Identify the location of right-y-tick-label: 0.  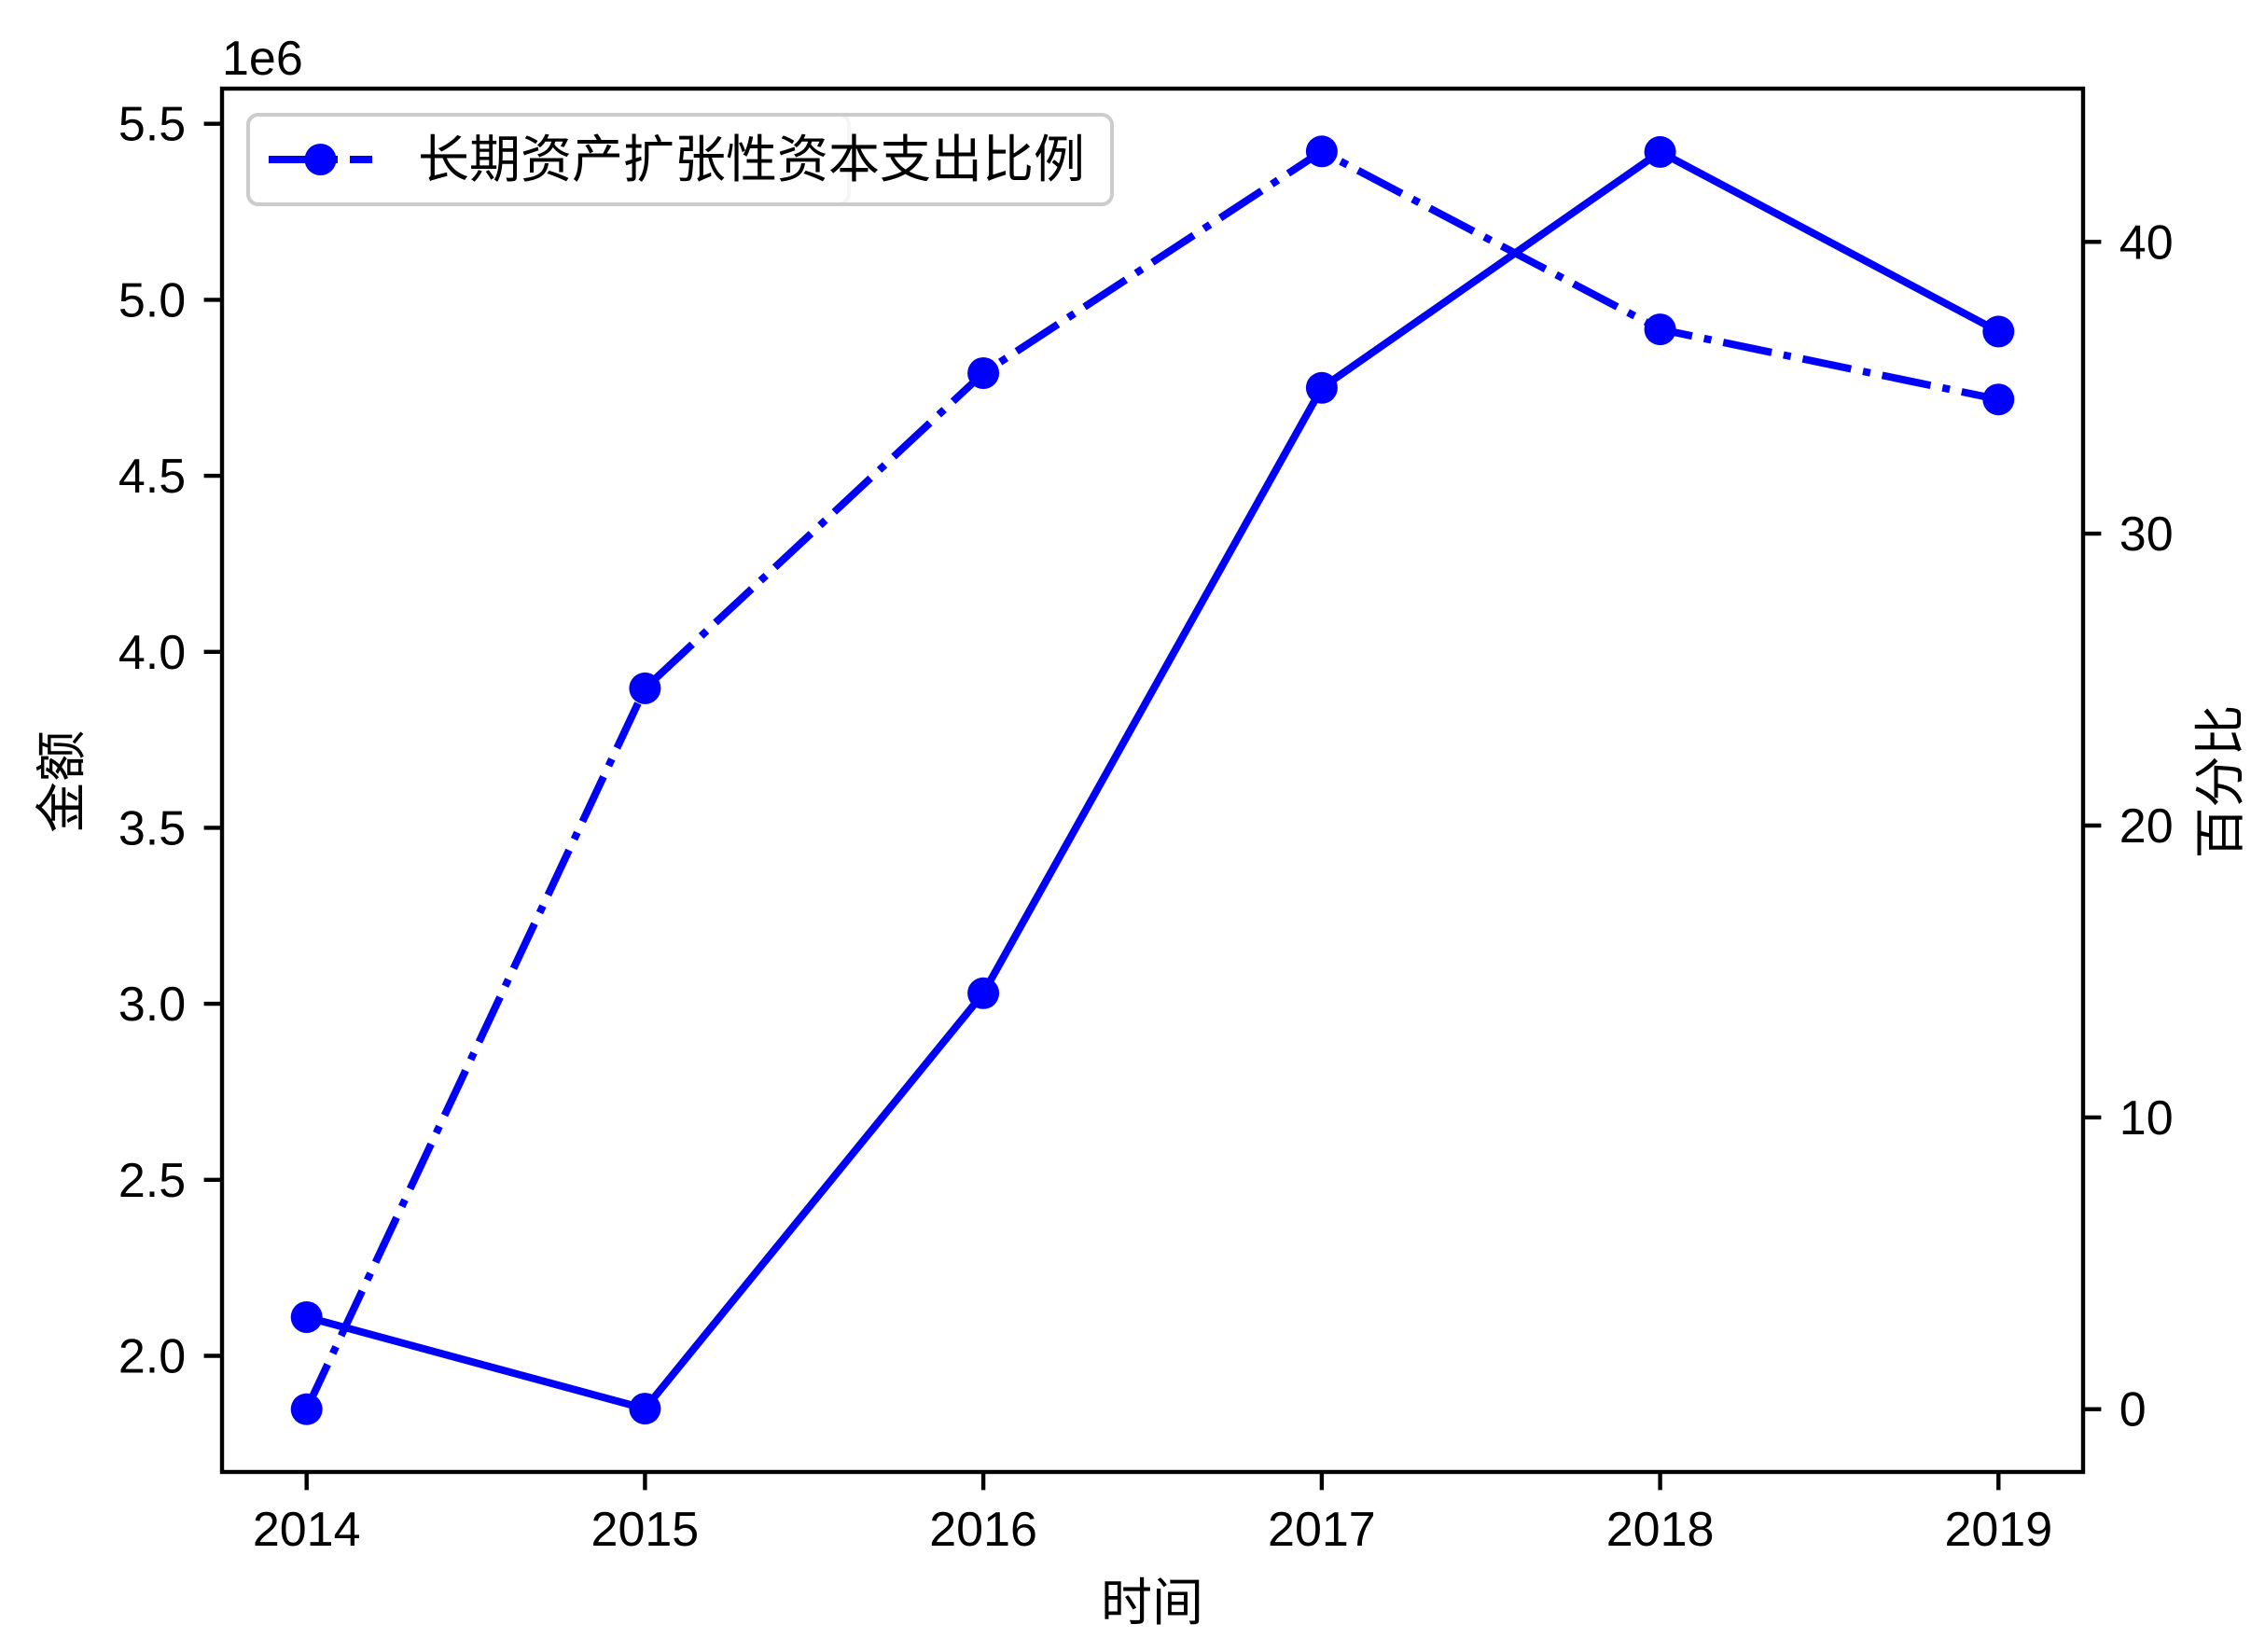
(2133, 1410).